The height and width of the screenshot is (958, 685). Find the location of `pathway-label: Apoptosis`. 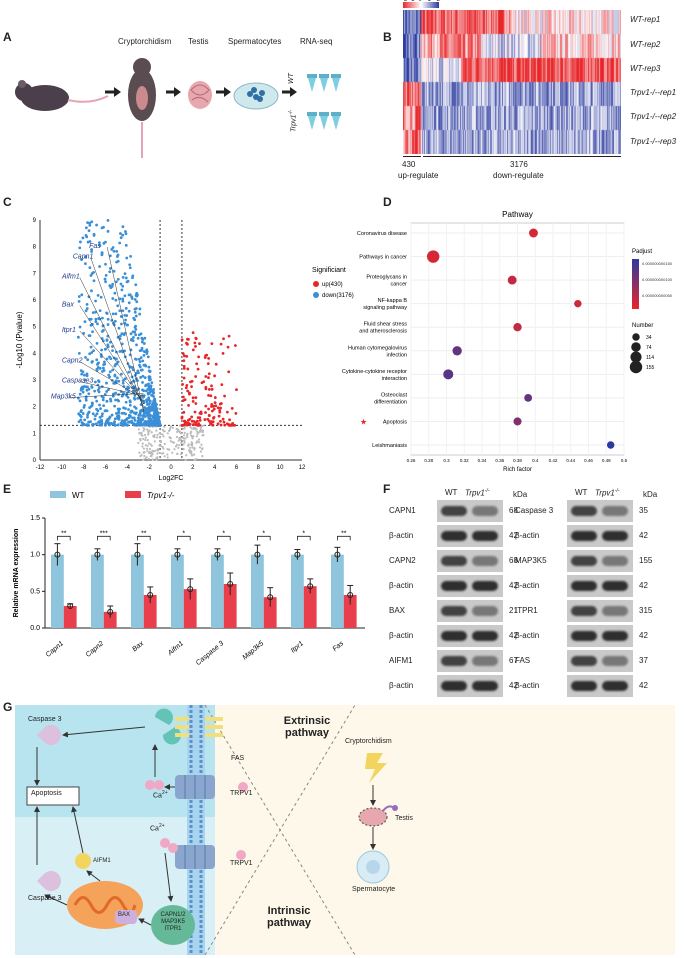

pathway-label: Apoptosis is located at coordinates (395, 422).